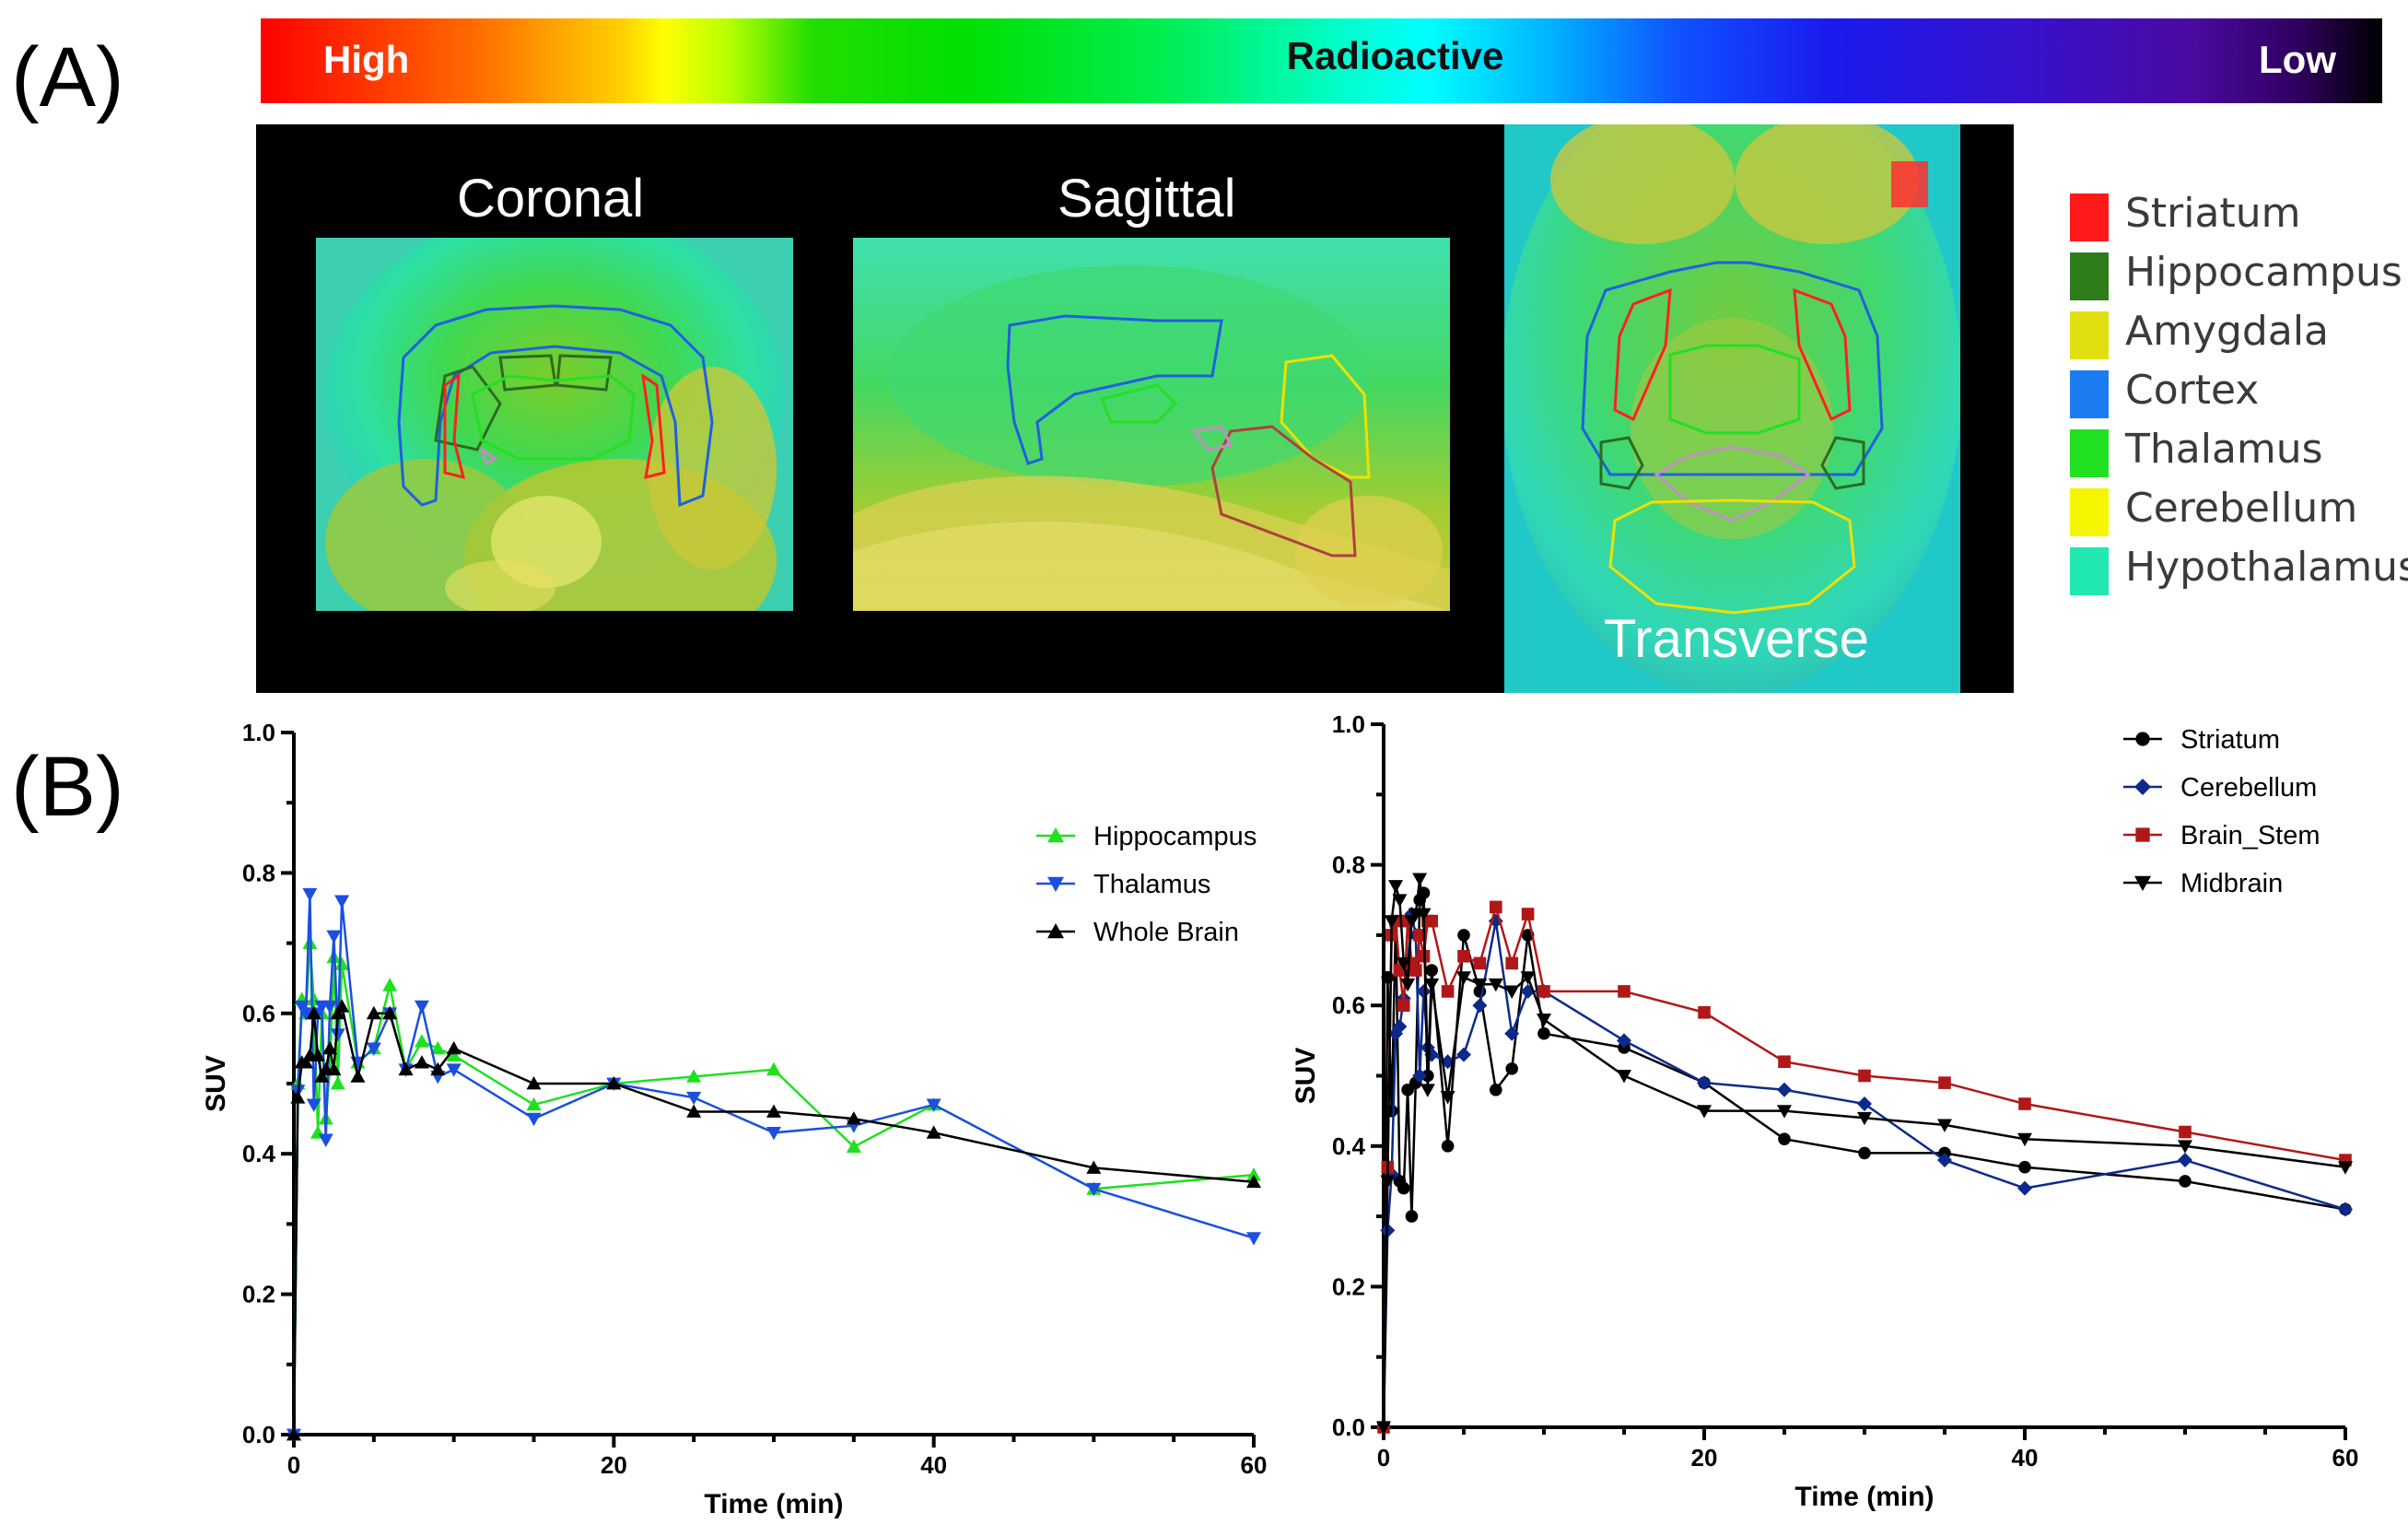  I want to click on legend-label: Hypothalamus, so click(2266, 567).